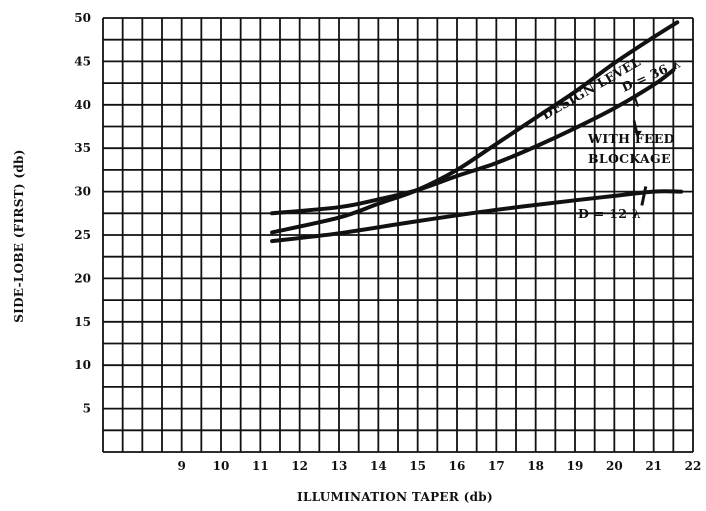 This screenshot has width=706, height=511. What do you see at coordinates (575, 466) in the screenshot?
I see `x-tick-label-19: 19` at bounding box center [575, 466].